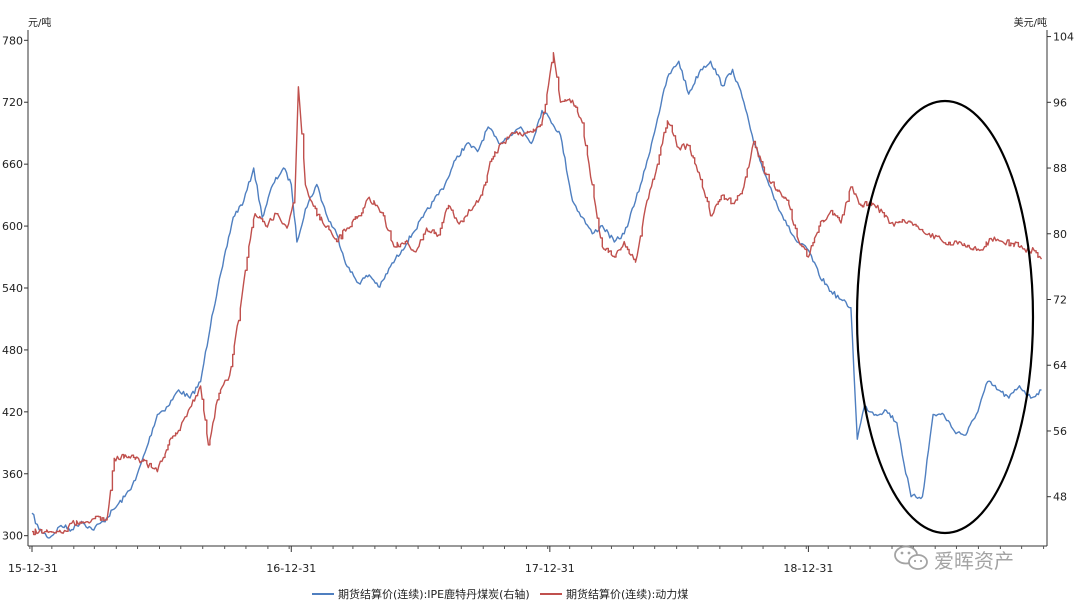 The image size is (1080, 610). Describe the element at coordinates (974, 561) in the screenshot. I see `watermark-text: 爱晖资产` at that location.